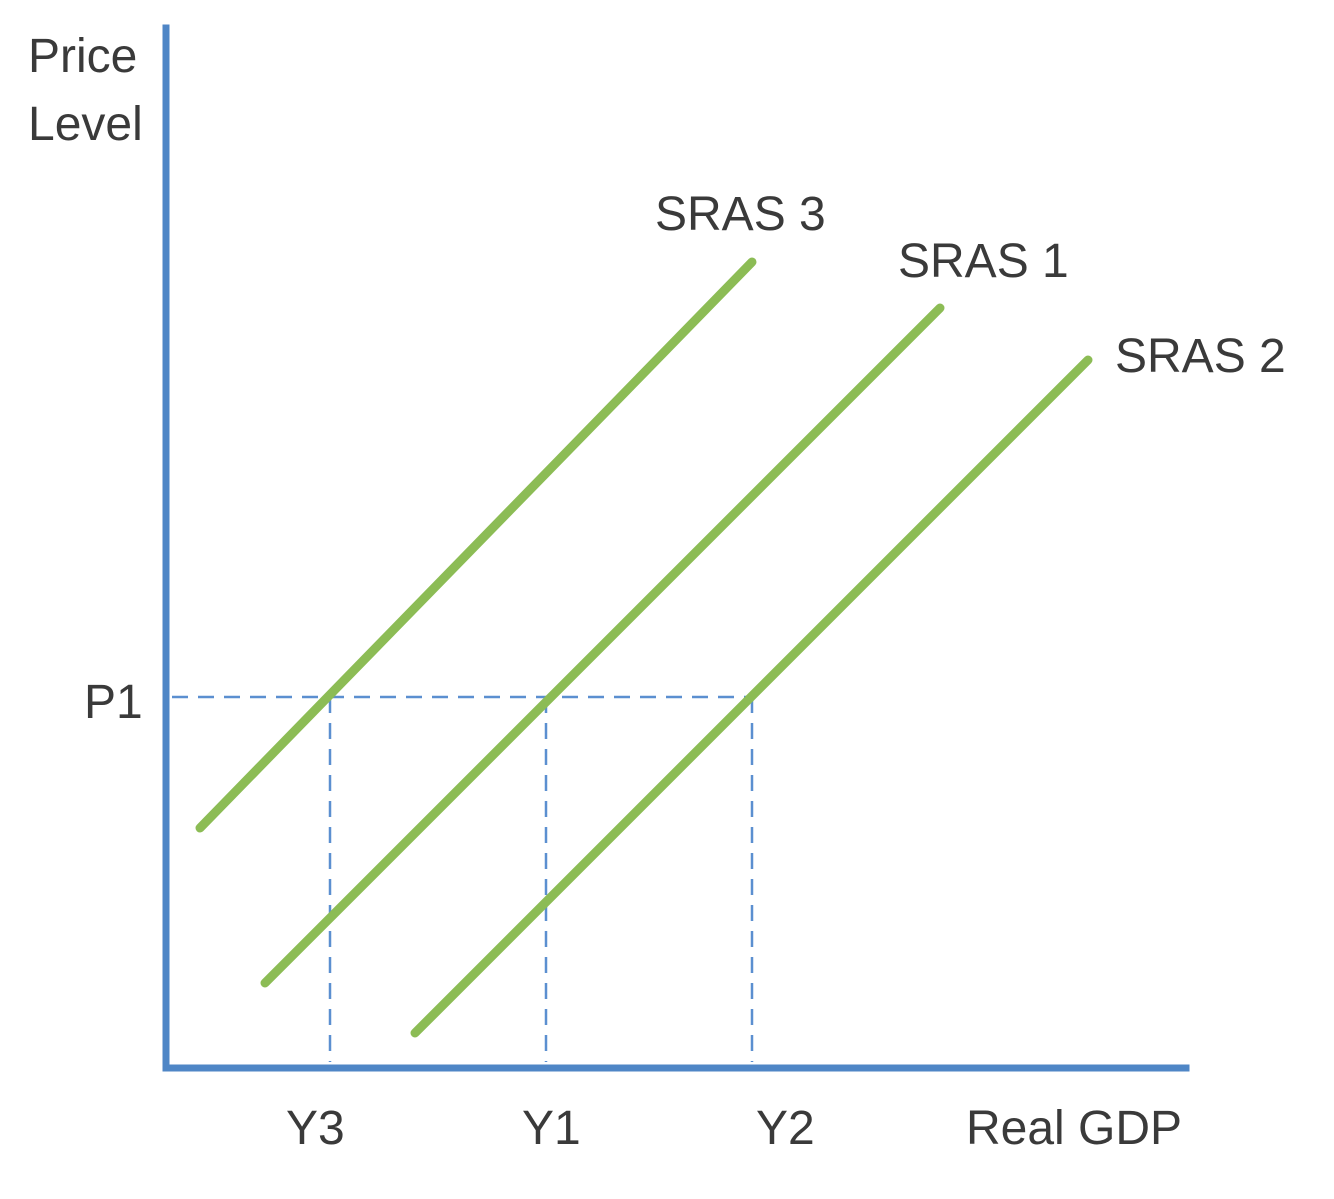  I want to click on x-axis-label: Real GDP, so click(1074, 1128).